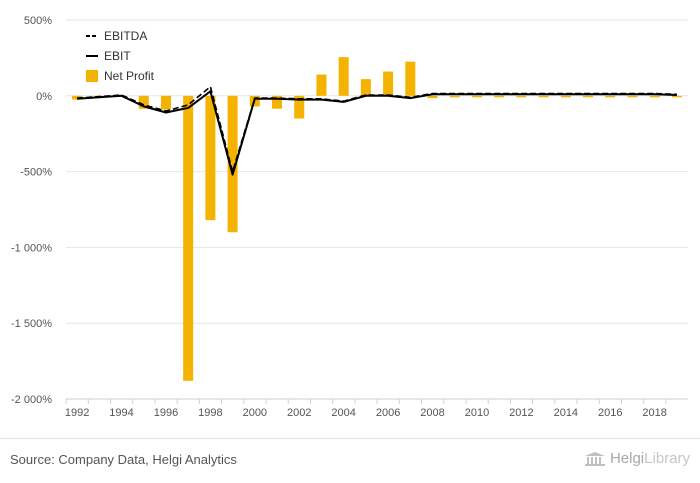  I want to click on legend-label: Net Profit, so click(129, 76).